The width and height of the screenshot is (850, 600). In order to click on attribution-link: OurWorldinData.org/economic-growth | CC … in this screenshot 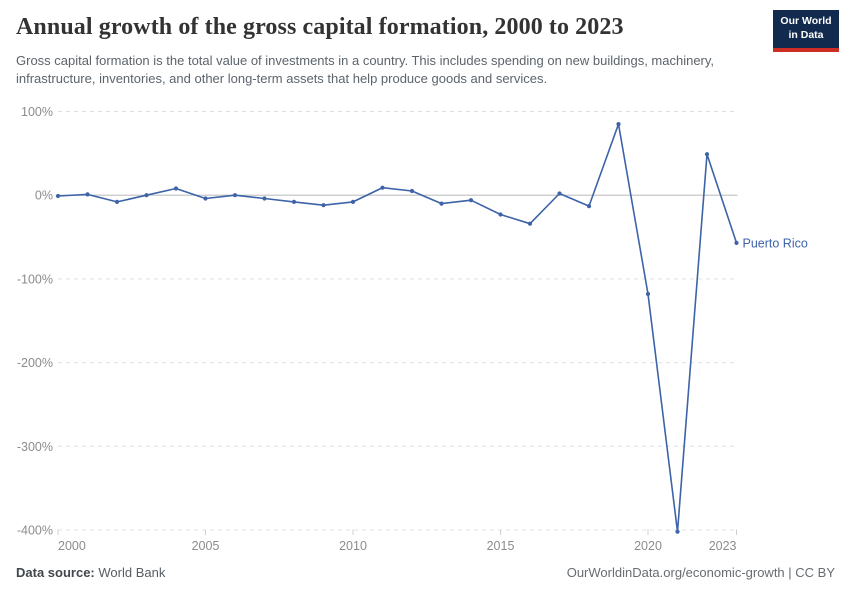, I will do `click(700, 572)`.